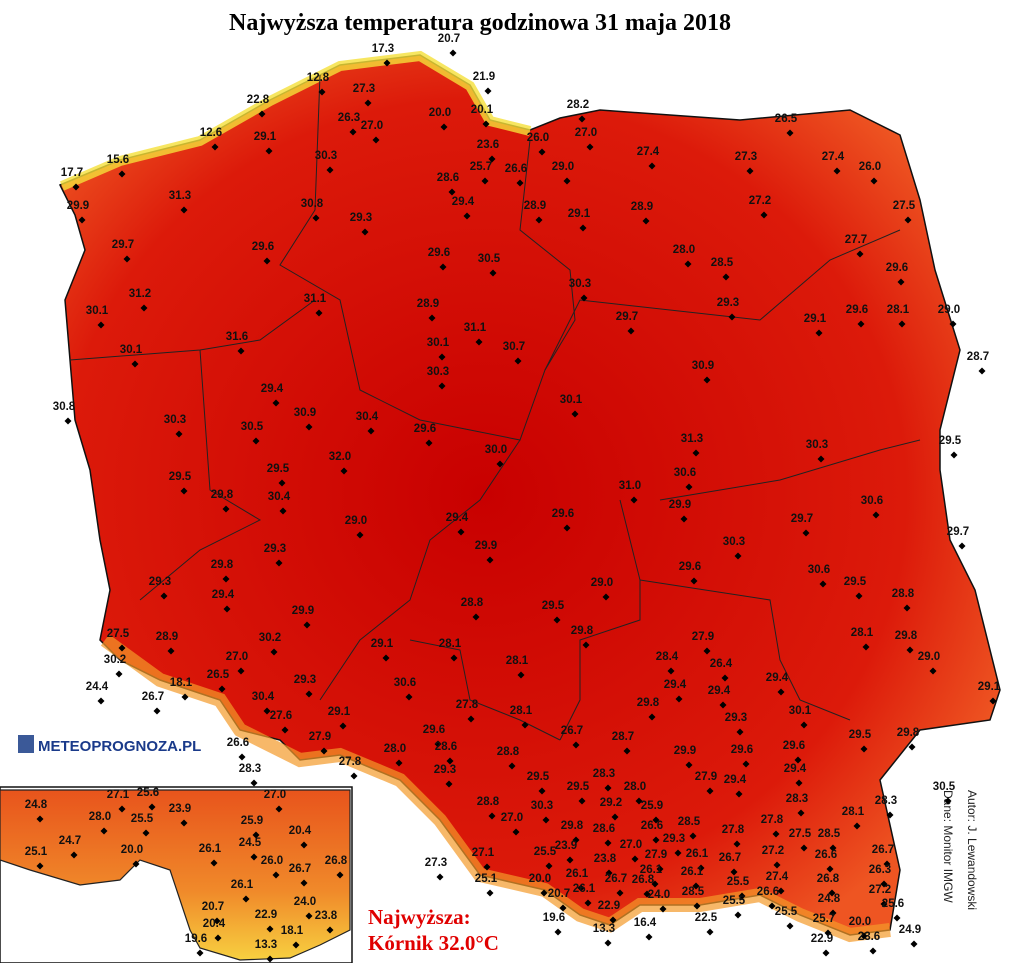 The image size is (1024, 963). What do you see at coordinates (693, 892) in the screenshot?
I see `station-temperature: 28.5` at bounding box center [693, 892].